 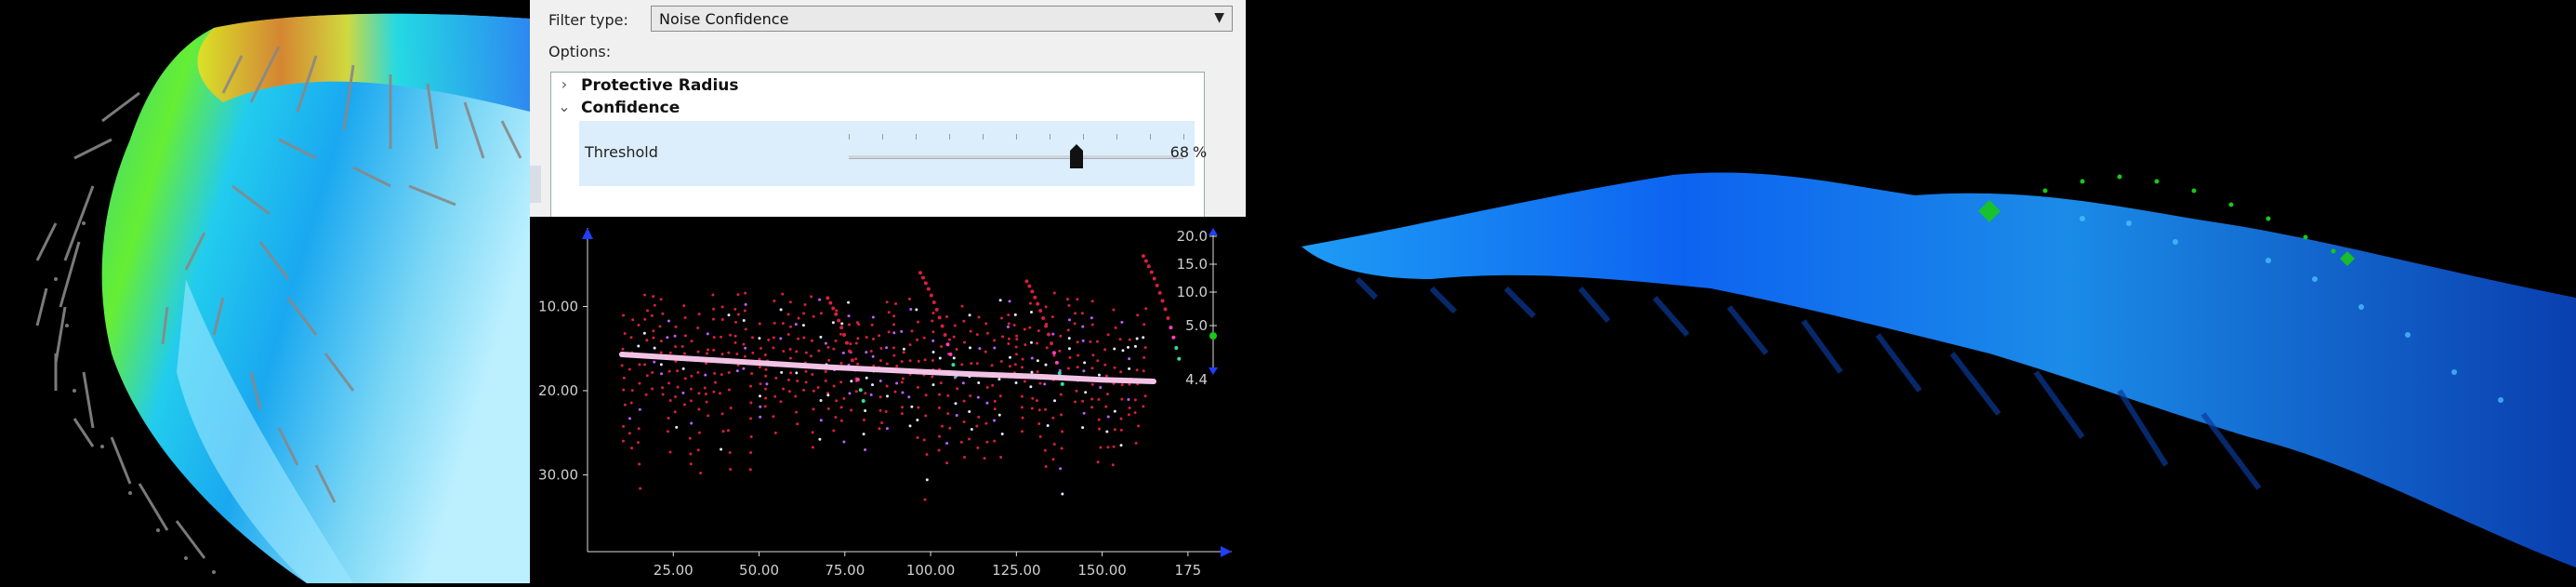 I want to click on filter-type-dropdown: Noise Confidence ▼, so click(x=942, y=19).